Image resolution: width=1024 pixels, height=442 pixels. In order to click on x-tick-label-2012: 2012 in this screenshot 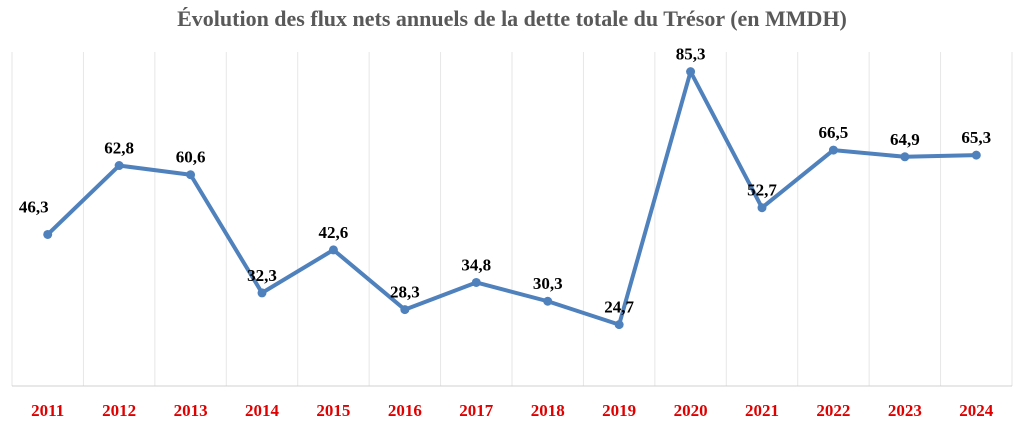, I will do `click(119, 410)`.